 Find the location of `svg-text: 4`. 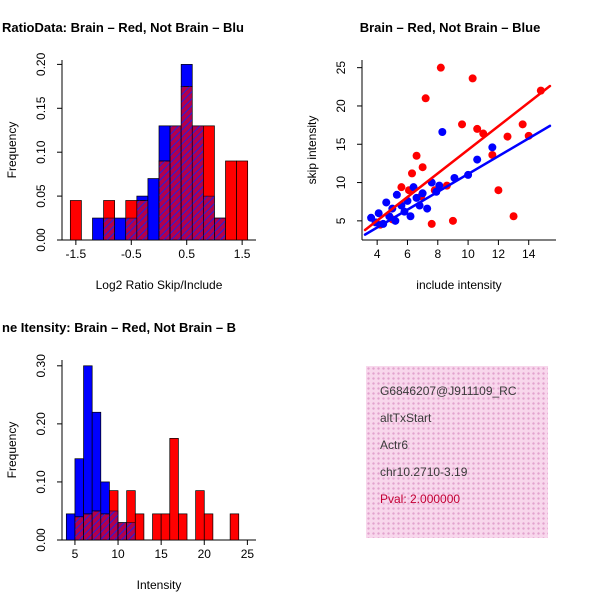

svg-text: 4 is located at coordinates (377, 254).